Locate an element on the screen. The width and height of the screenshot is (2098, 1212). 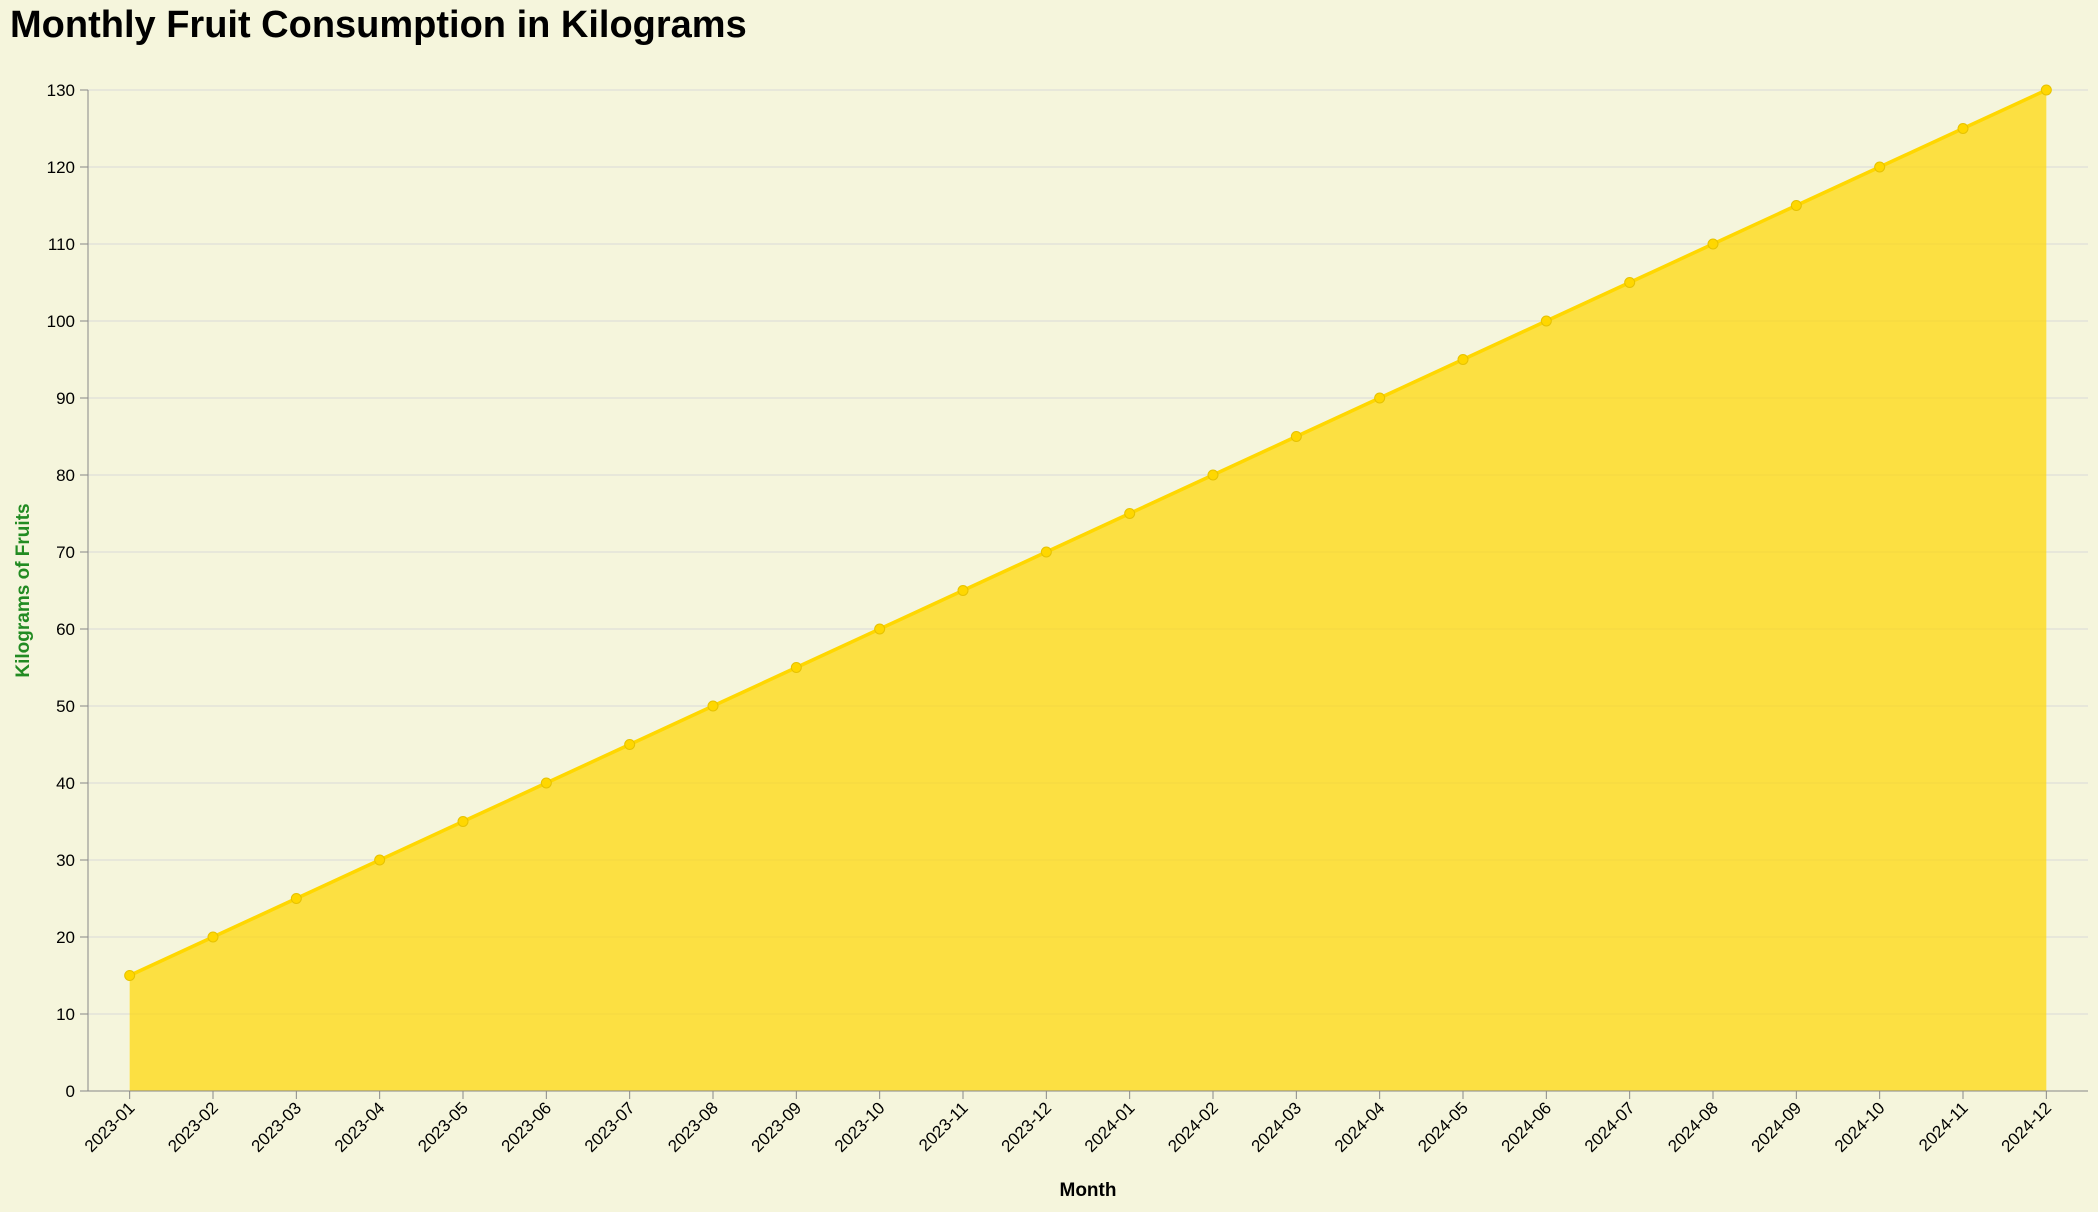
chart-title: Monthly Fruit Consumption in Kilograms is located at coordinates (378, 25).